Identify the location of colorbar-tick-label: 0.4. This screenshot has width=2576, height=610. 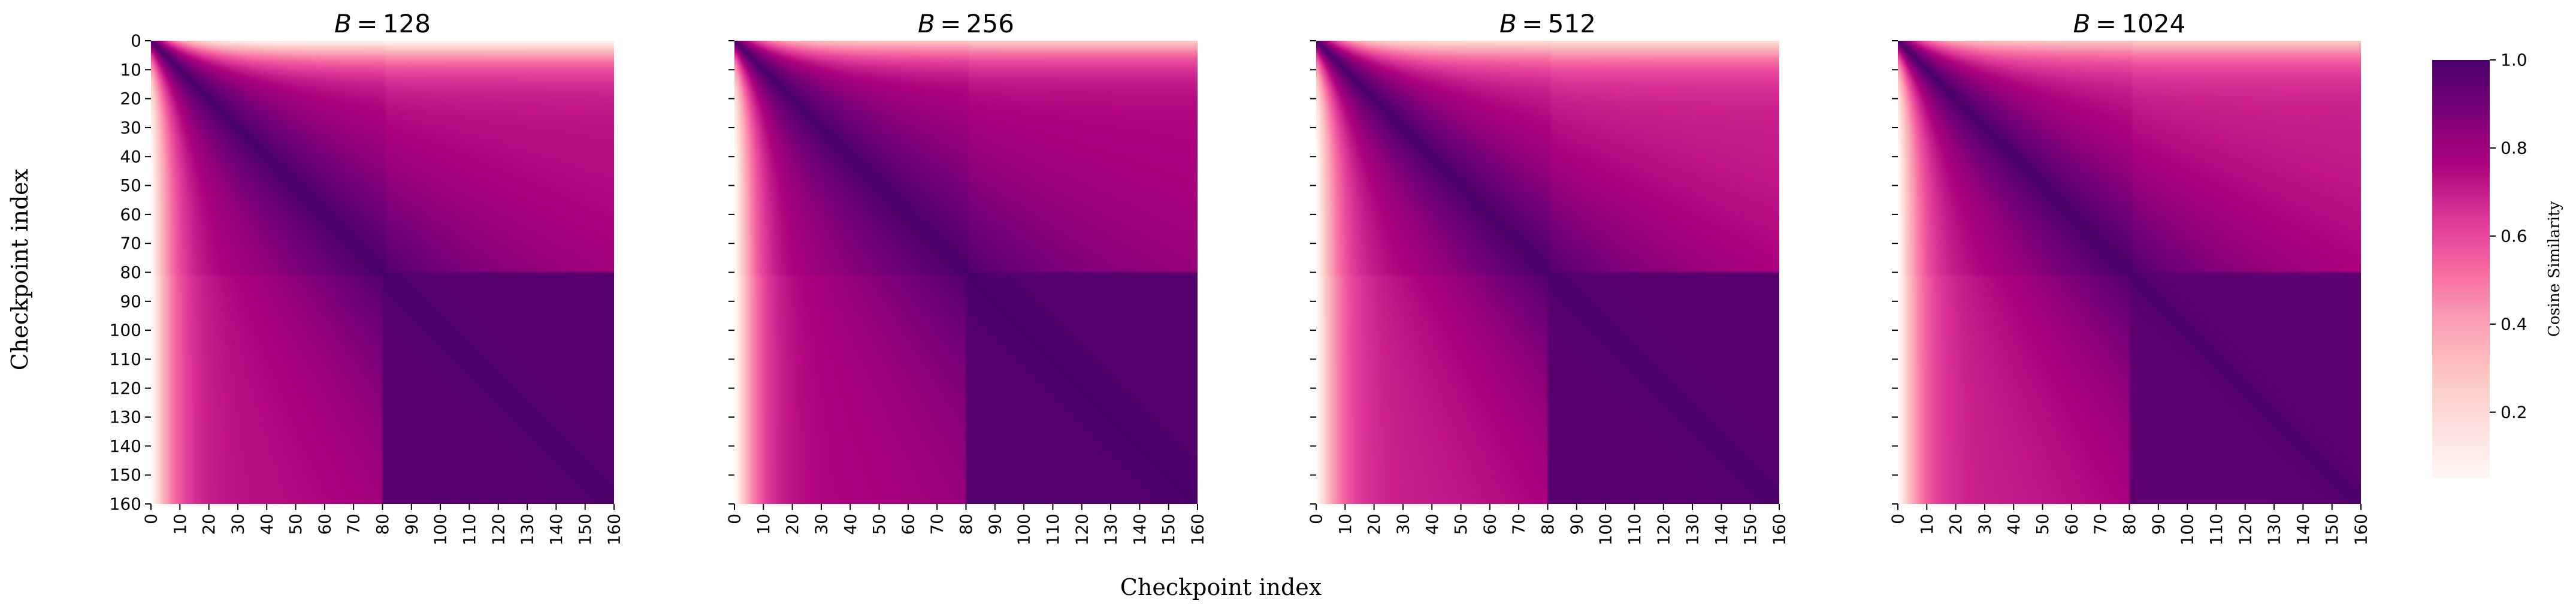
(2514, 324).